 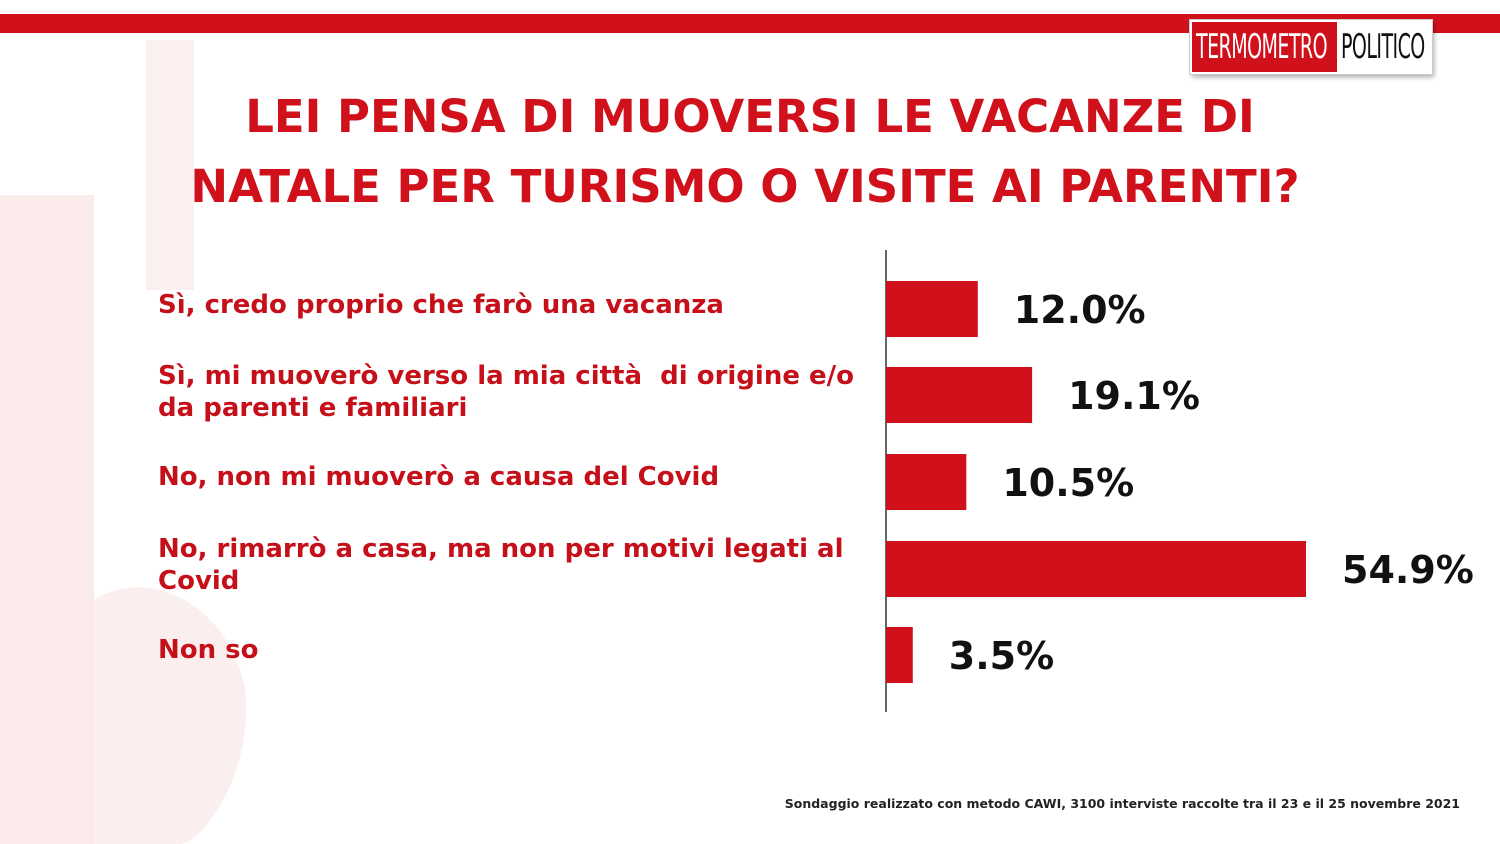 I want to click on termometro-politico-logo: TERMOMETRO POLITICO, so click(x=1311, y=47).